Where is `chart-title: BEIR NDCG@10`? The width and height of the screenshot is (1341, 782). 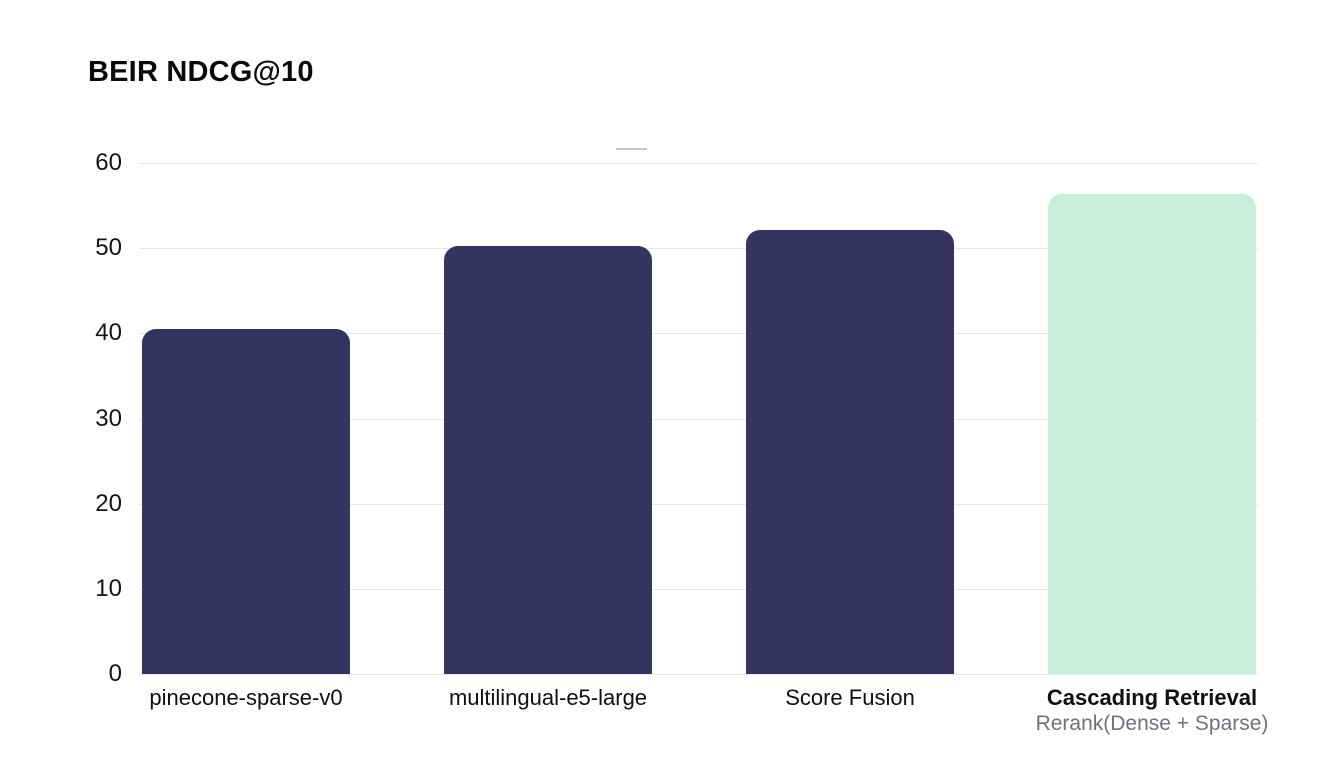 chart-title: BEIR NDCG@10 is located at coordinates (201, 72).